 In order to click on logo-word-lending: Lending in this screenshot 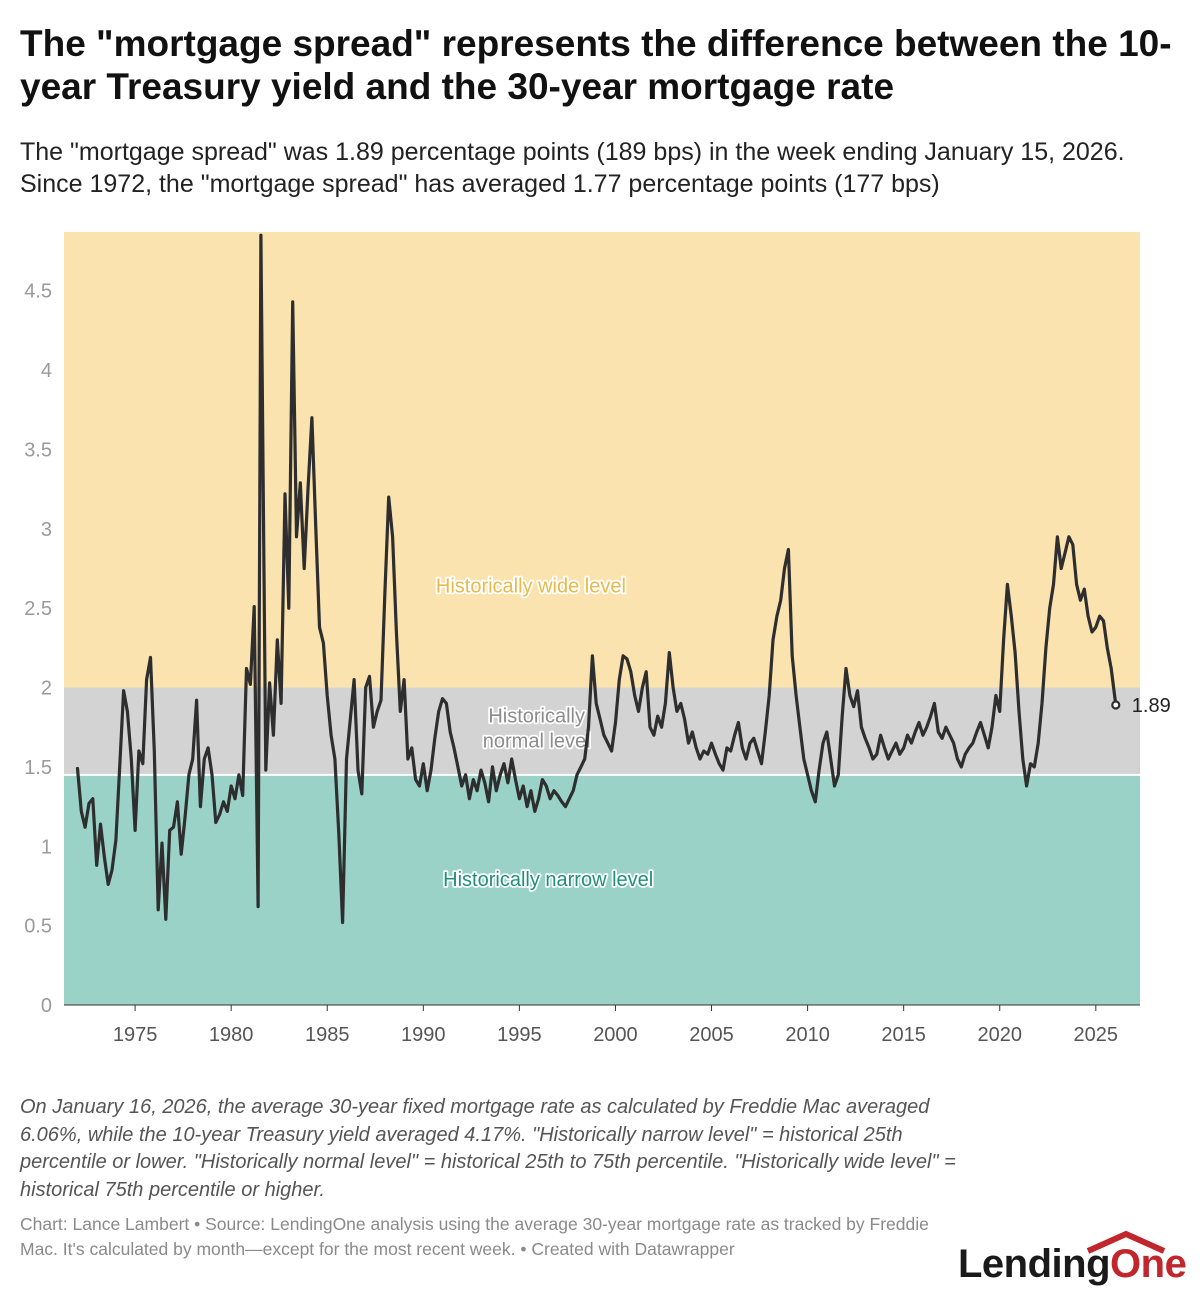, I will do `click(1034, 1264)`.